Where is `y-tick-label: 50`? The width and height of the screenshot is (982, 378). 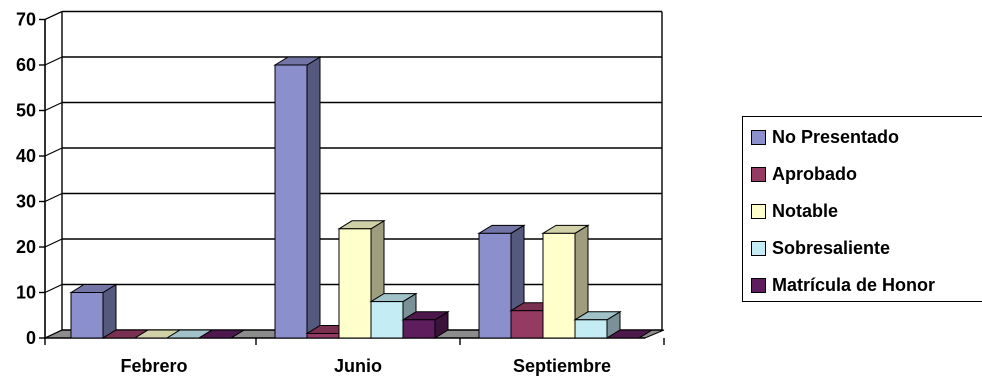 y-tick-label: 50 is located at coordinates (26, 111).